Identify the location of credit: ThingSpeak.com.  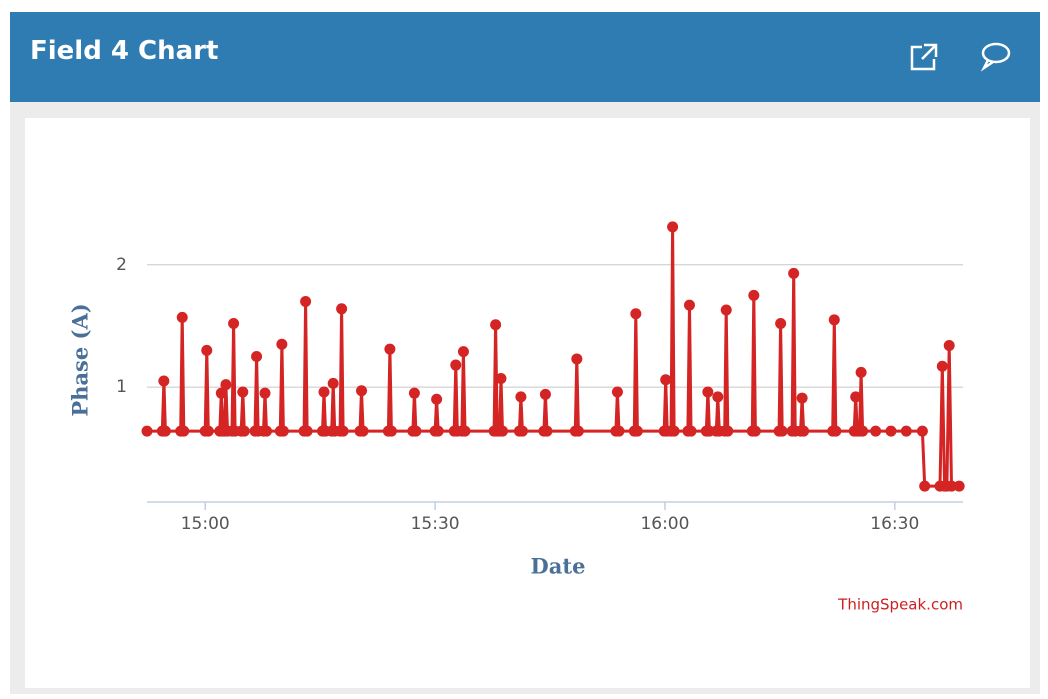
(900, 605).